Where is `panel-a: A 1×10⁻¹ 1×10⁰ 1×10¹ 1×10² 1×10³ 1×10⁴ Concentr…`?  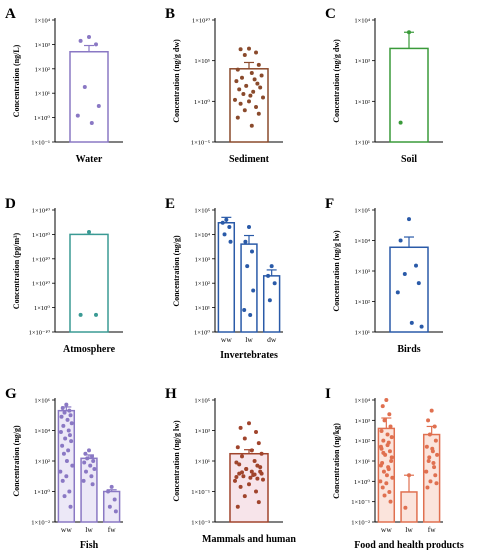 panel-a: A 1×10⁻¹ 1×10⁰ 1×10¹ 1×10² 1×10³ 1×10⁴ Concentr… is located at coordinates (64, 85).